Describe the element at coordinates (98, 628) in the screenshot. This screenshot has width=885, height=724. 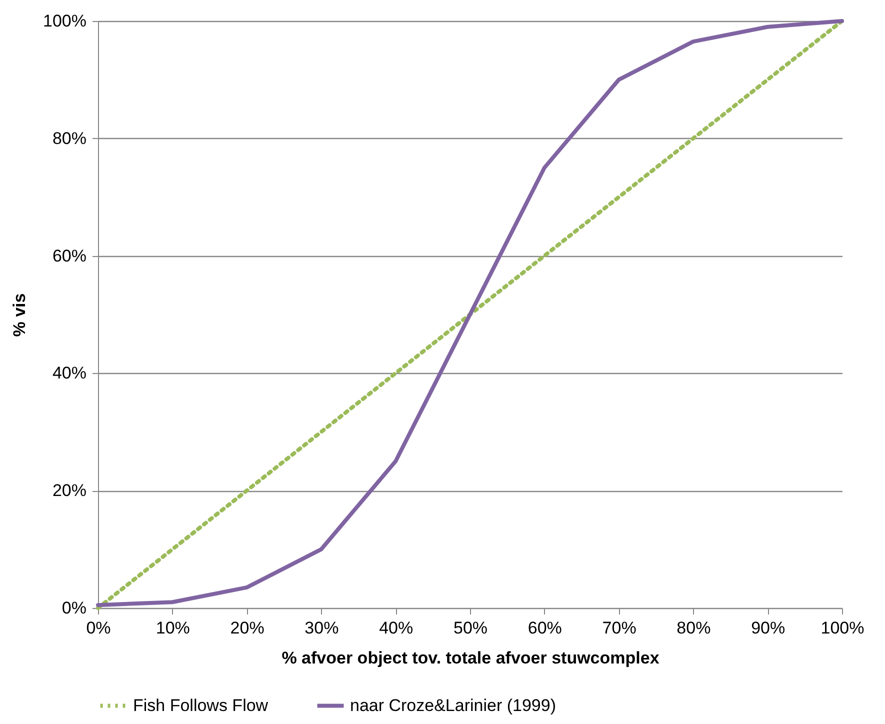
I see `x-tick-label: 0%` at that location.